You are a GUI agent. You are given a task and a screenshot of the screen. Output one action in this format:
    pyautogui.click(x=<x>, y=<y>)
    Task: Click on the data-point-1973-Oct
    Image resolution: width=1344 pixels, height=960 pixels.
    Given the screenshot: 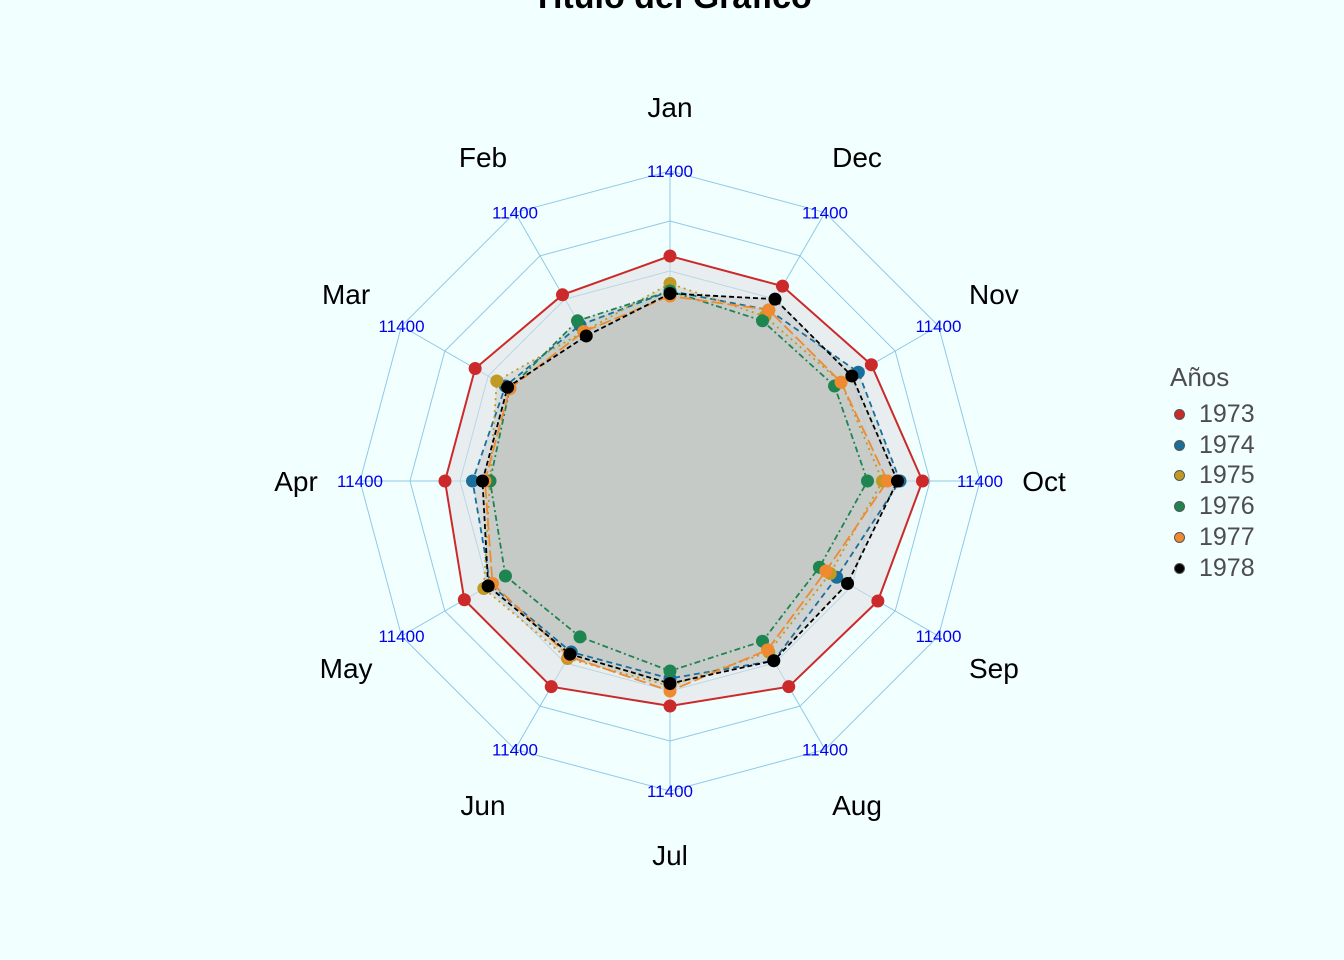 What is the action you would take?
    pyautogui.click(x=922, y=481)
    